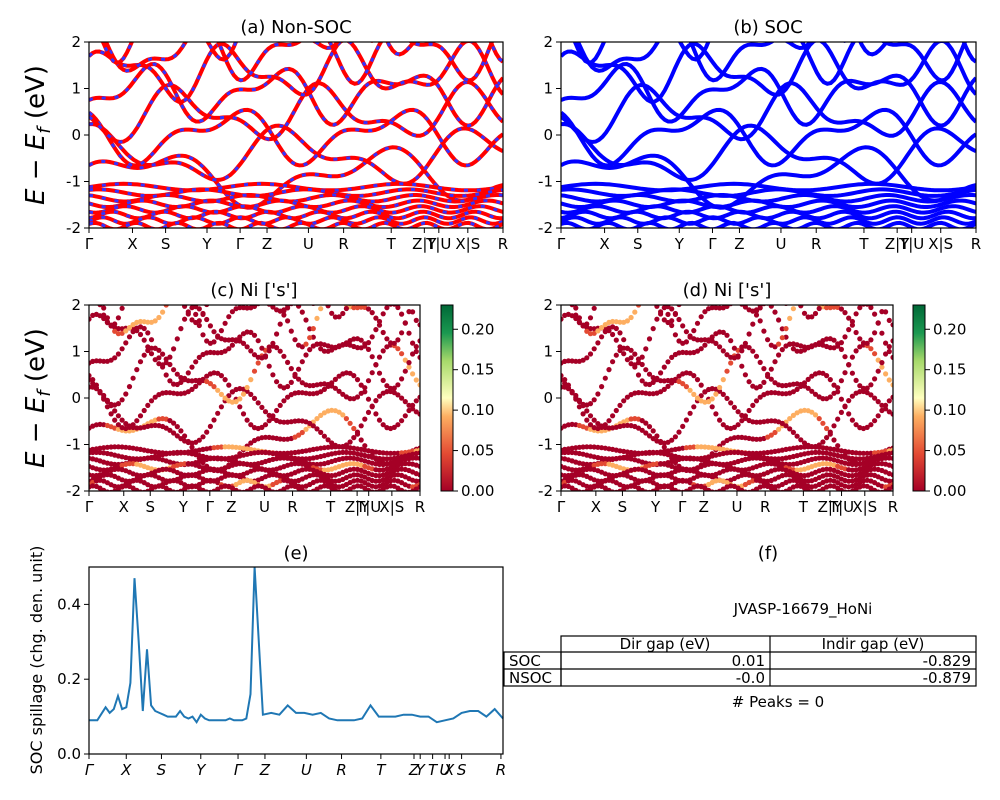  What do you see at coordinates (739, 244) in the screenshot?
I see `panel-b-xtick-label: Z` at bounding box center [739, 244].